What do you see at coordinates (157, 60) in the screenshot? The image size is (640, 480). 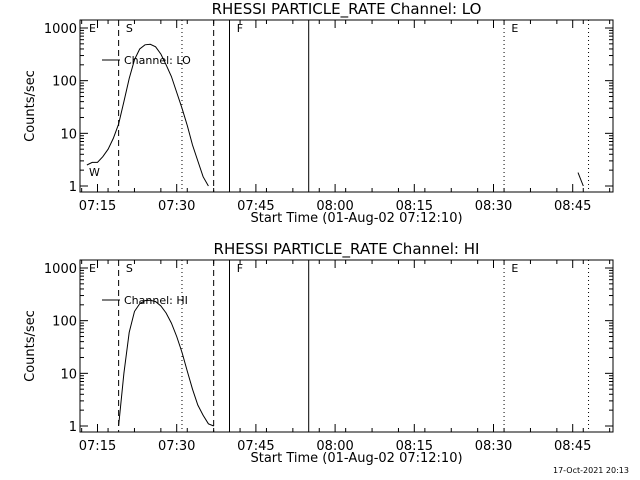 I see `legend-label: Channel: LO` at bounding box center [157, 60].